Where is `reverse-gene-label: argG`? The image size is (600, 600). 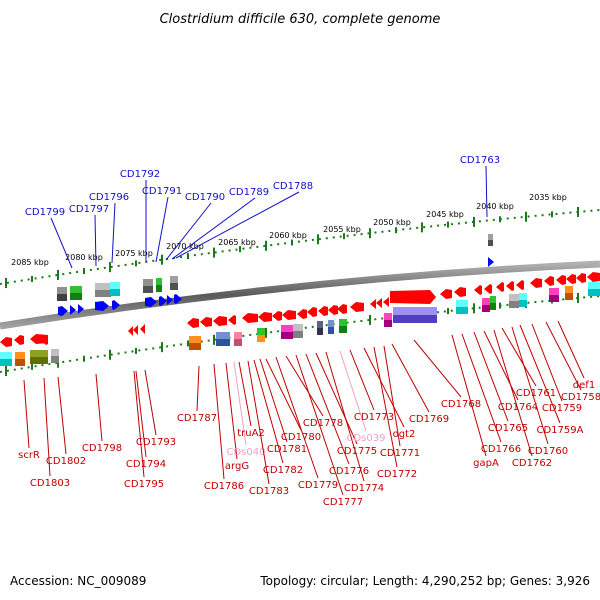
reverse-gene-label: argG is located at coordinates (237, 466).